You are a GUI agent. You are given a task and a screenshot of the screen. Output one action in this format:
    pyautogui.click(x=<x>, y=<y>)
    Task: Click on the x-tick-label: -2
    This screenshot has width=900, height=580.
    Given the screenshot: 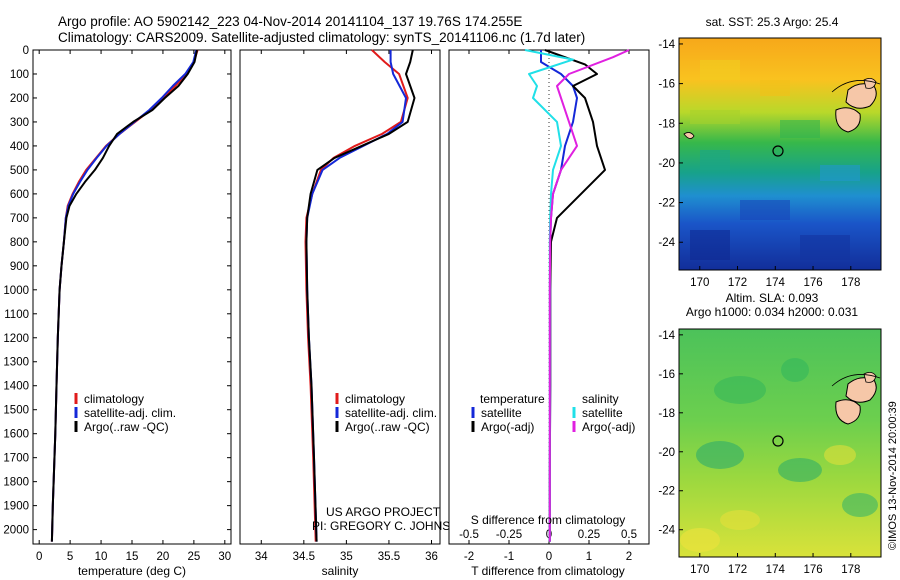 What is the action you would take?
    pyautogui.click(x=469, y=557)
    